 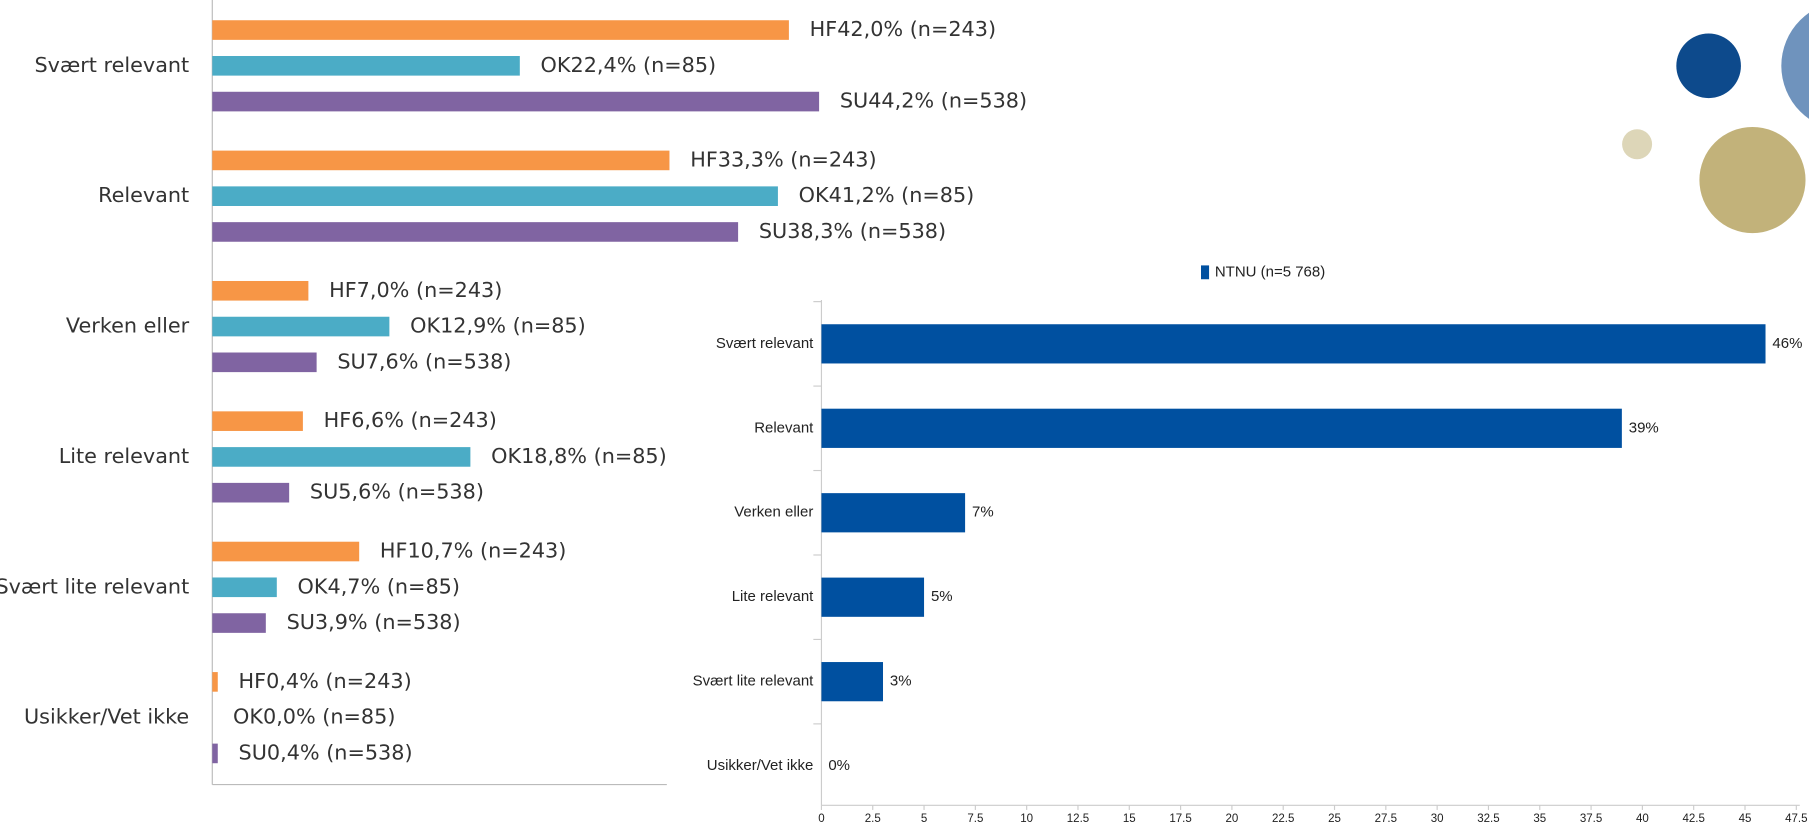 What do you see at coordinates (579, 456) in the screenshot?
I see `data-label: OK18,8% (n=85)` at bounding box center [579, 456].